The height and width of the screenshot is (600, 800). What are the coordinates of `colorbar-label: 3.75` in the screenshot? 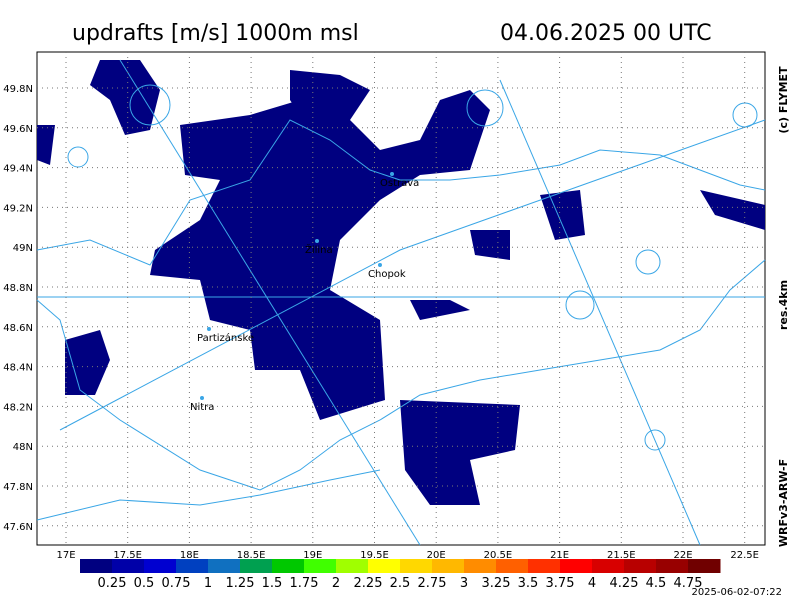 It's located at (560, 583).